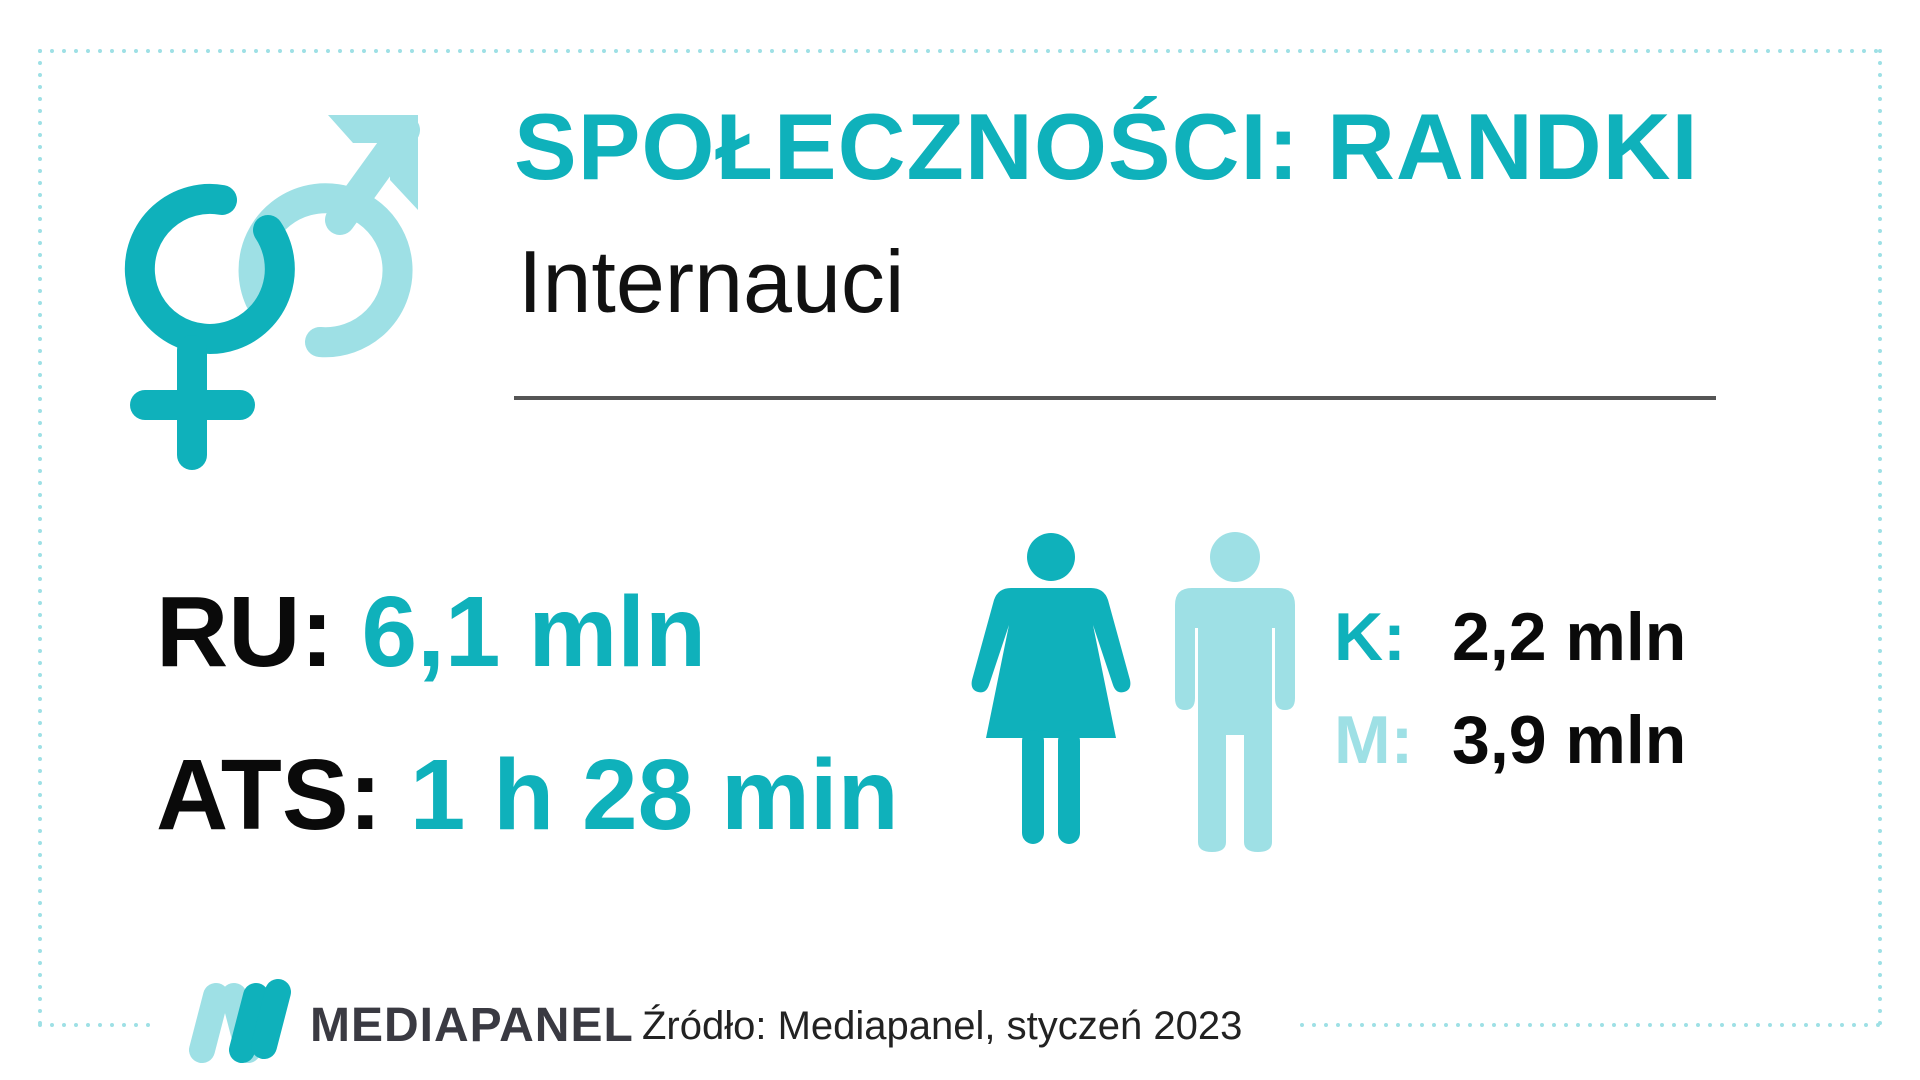  Describe the element at coordinates (272, 292) in the screenshot. I see `gender-symbols-icon` at that location.